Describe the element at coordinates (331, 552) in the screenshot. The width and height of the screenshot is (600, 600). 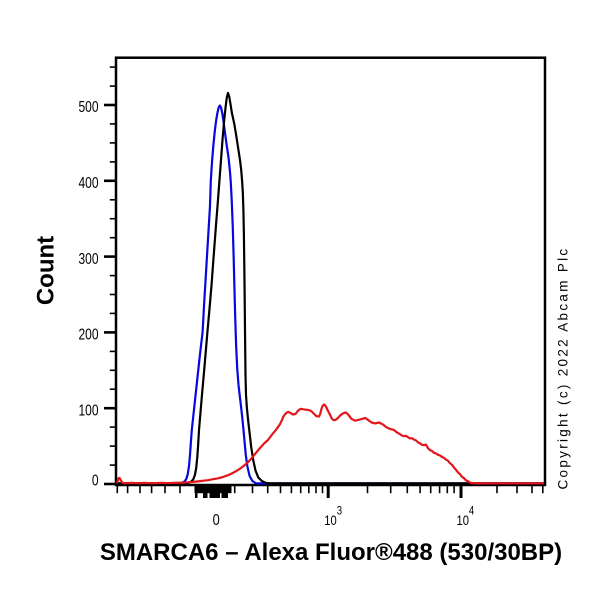
I see `svg-text:SMARCA6 – Alexa Fluor®488 (530: SMARCA6 – Alexa Fluor®488 (530/30BP)` at that location.